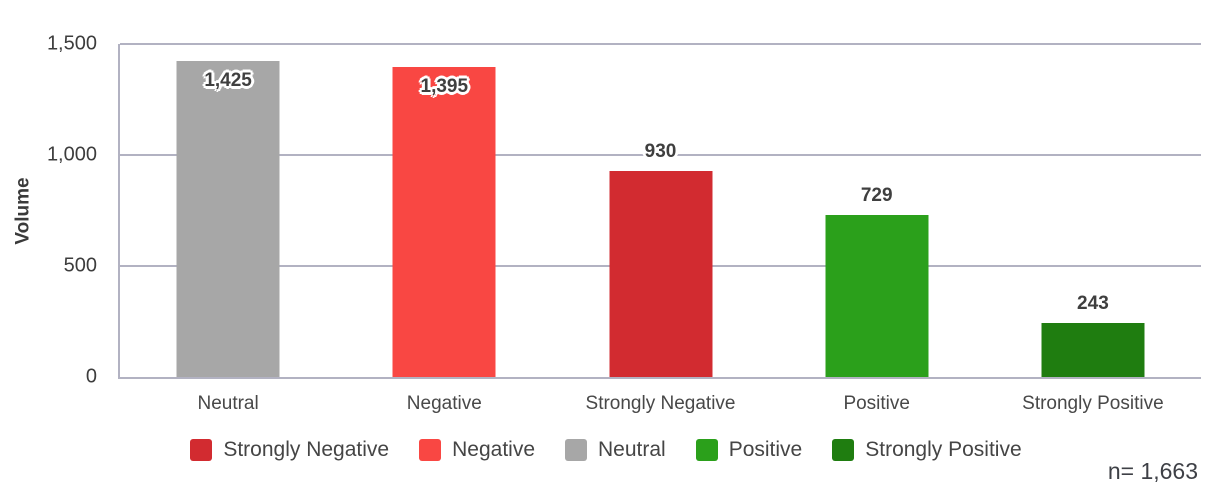 The width and height of the screenshot is (1212, 502). I want to click on legend-item-neutral: Neutral, so click(615, 450).